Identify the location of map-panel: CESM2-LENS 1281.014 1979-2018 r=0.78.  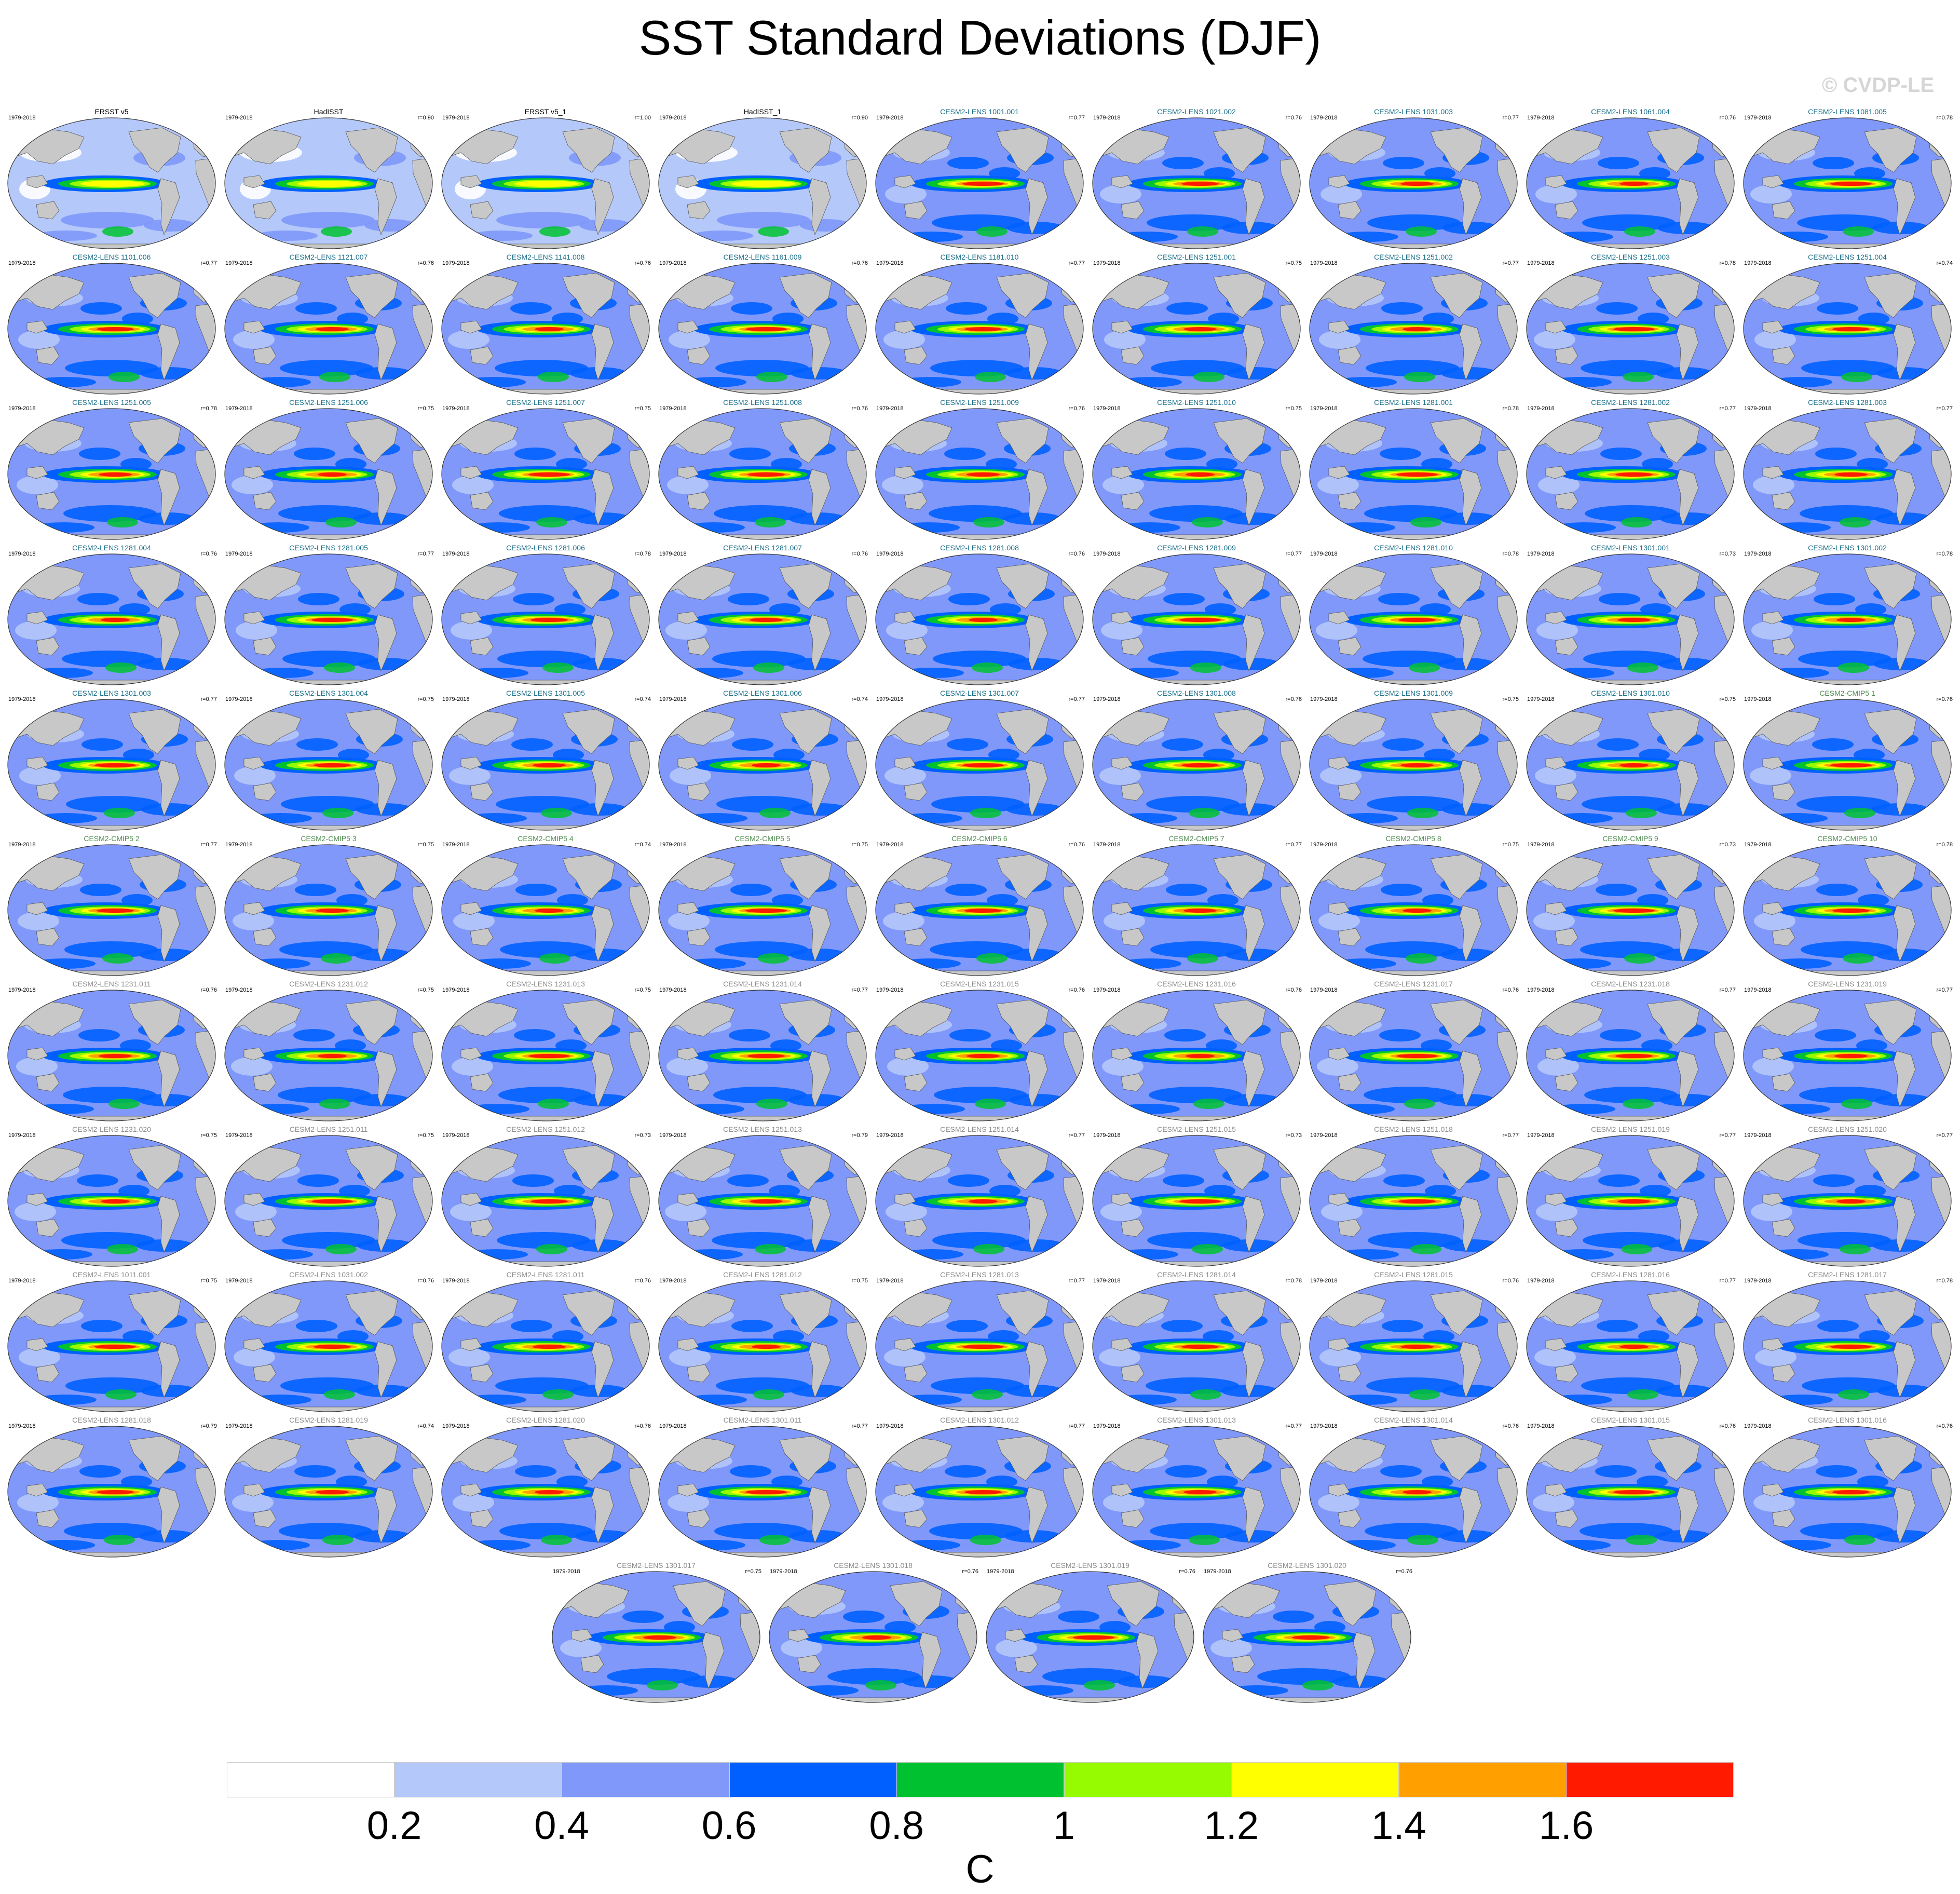
(1196, 1342).